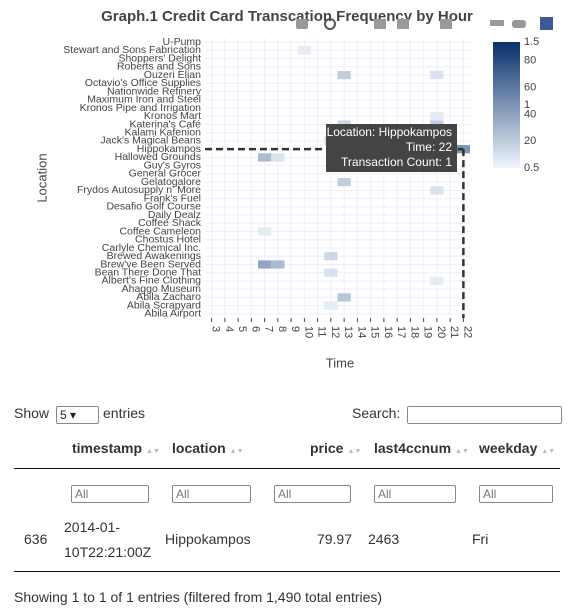  I want to click on y-tick-label: Katerina's Café, so click(166, 124).